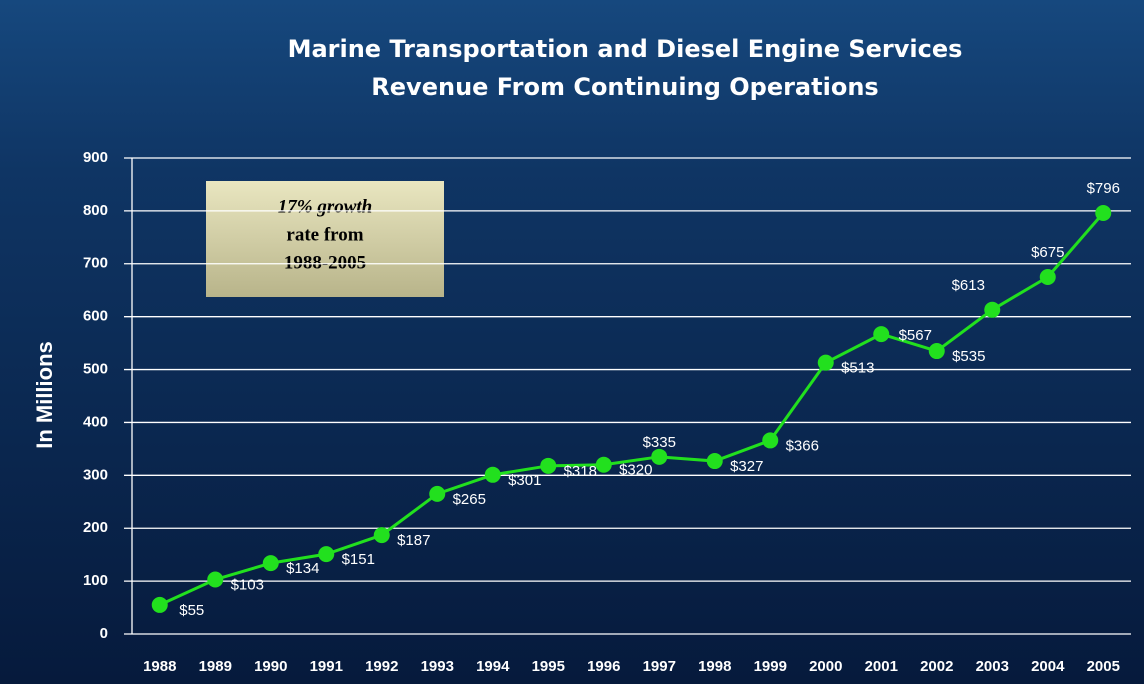 Image resolution: width=1144 pixels, height=684 pixels. I want to click on x-tick-label: 1991, so click(326, 666).